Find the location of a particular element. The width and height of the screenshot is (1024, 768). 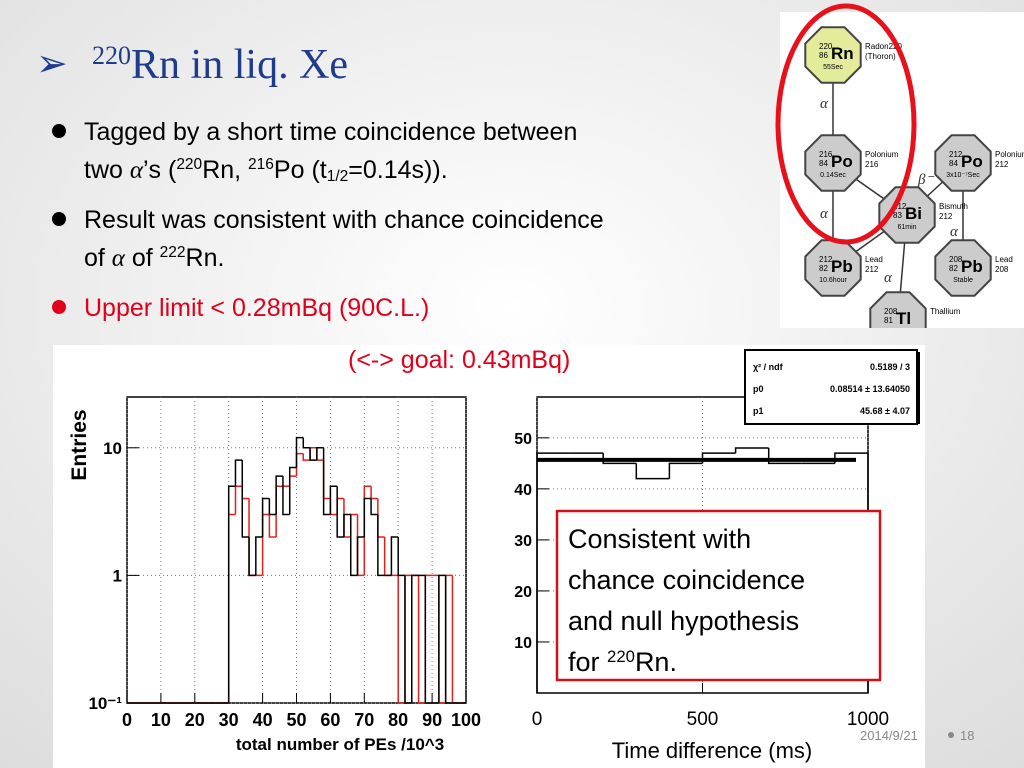

x-tick-label: 90 is located at coordinates (432, 720).